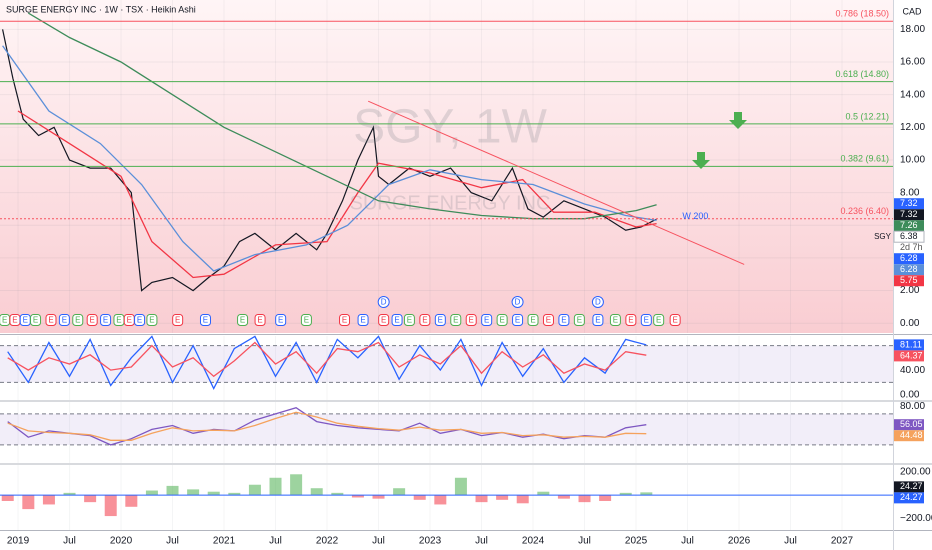  I want to click on price-tag: 6.28, so click(909, 269).